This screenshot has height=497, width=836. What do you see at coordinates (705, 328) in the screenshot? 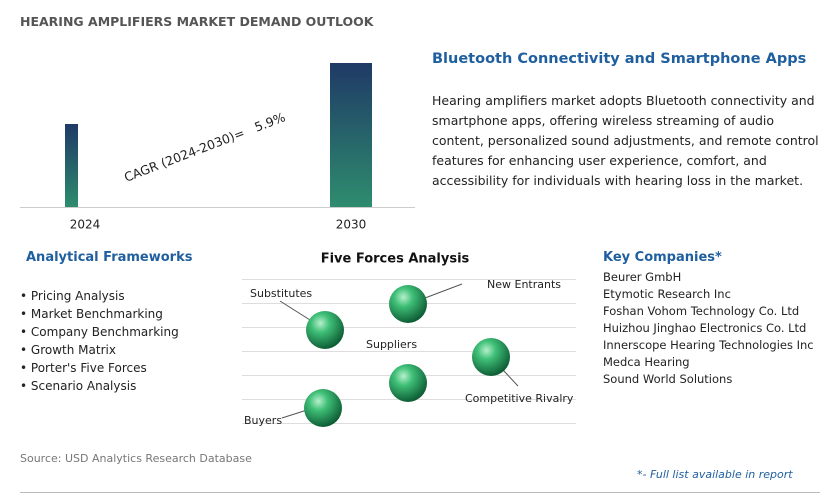
I see `list-item: Huizhou Jinghao Electronics Co. Ltd` at bounding box center [705, 328].